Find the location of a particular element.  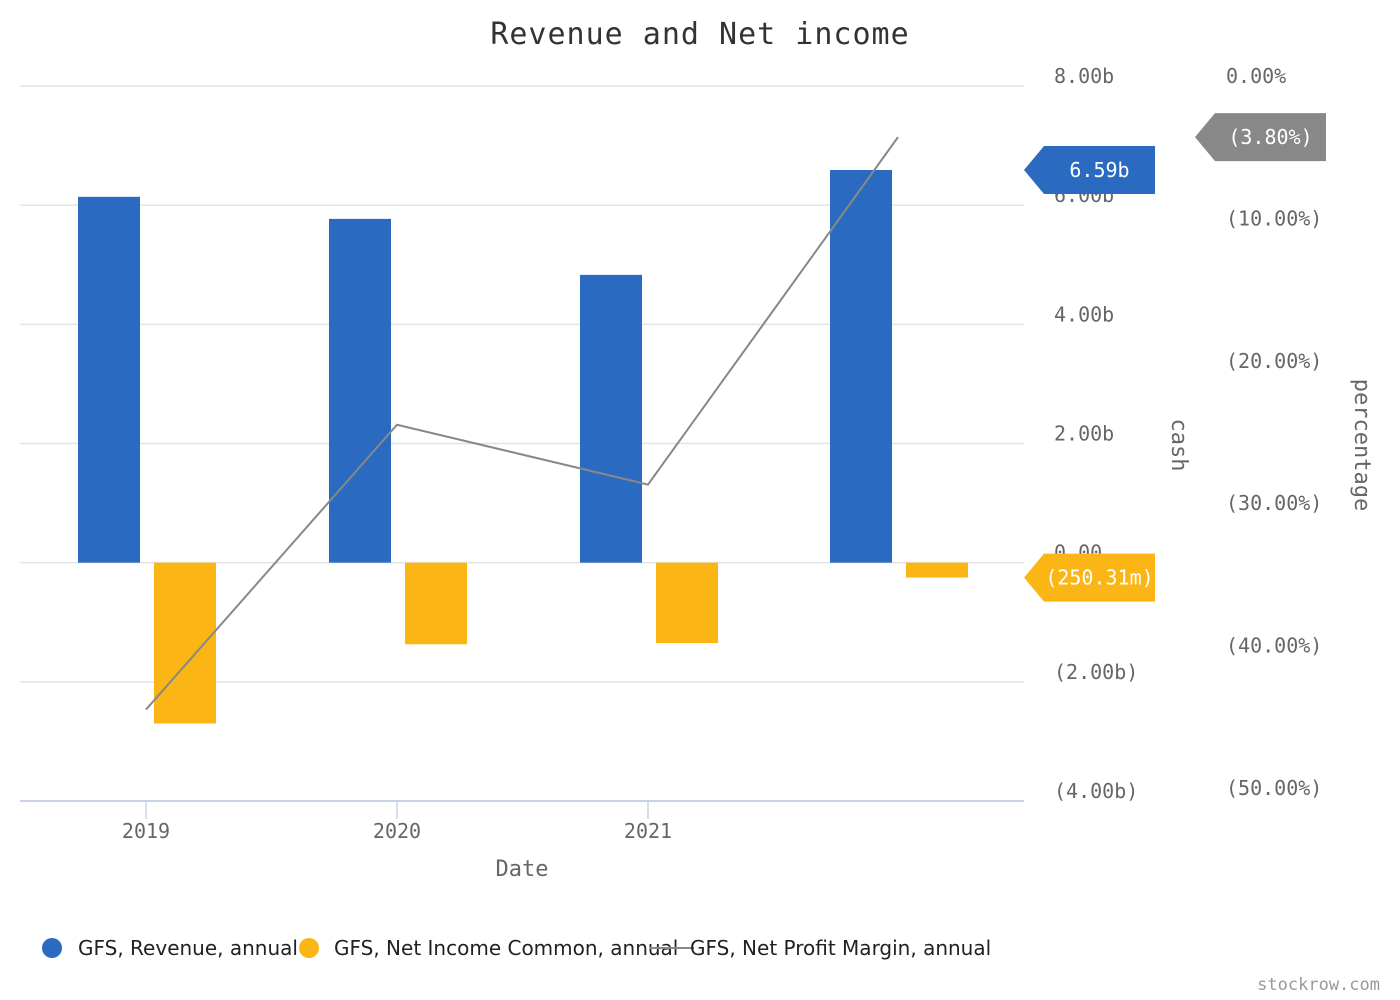

legend-net-income-marker is located at coordinates (309, 948).